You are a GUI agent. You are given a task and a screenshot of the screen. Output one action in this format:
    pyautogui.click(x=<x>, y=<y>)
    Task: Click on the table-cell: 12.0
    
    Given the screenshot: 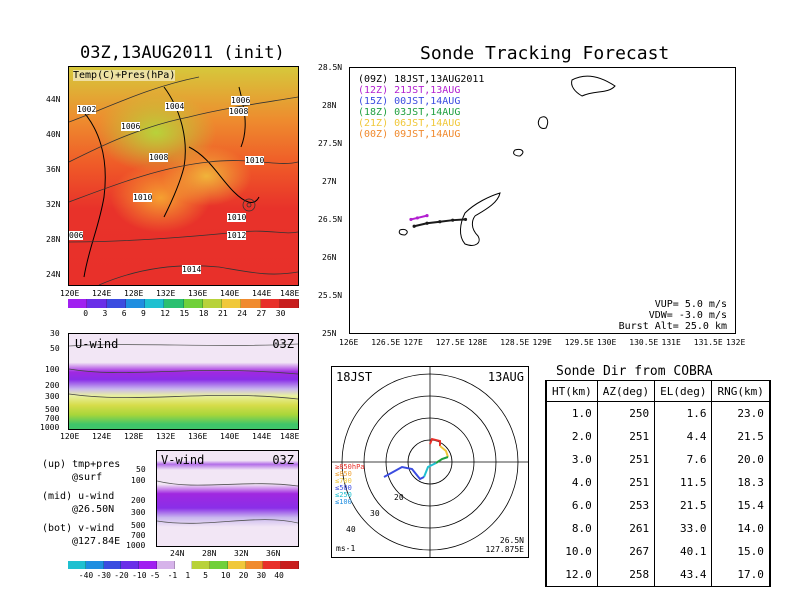 What is the action you would take?
    pyautogui.click(x=572, y=574)
    